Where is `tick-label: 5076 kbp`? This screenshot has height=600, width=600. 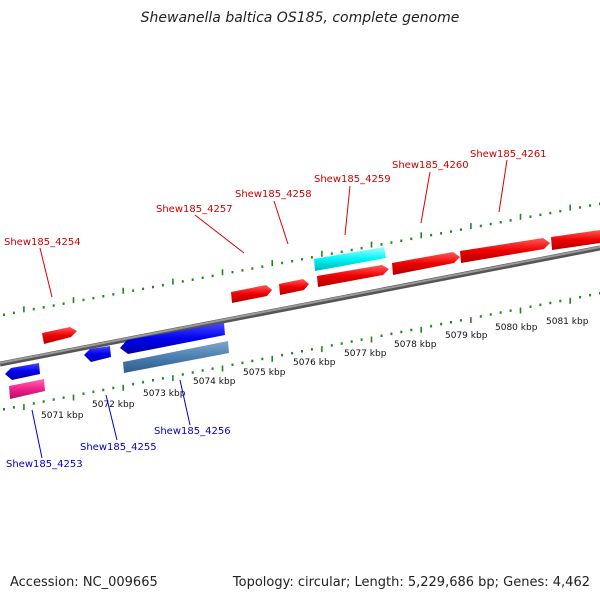
tick-label: 5076 kbp is located at coordinates (314, 363).